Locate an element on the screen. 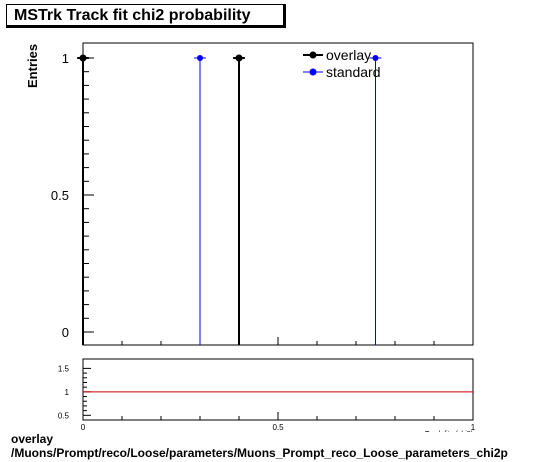 The width and height of the screenshot is (546, 462). y-axis-label: Entries is located at coordinates (32, 66).